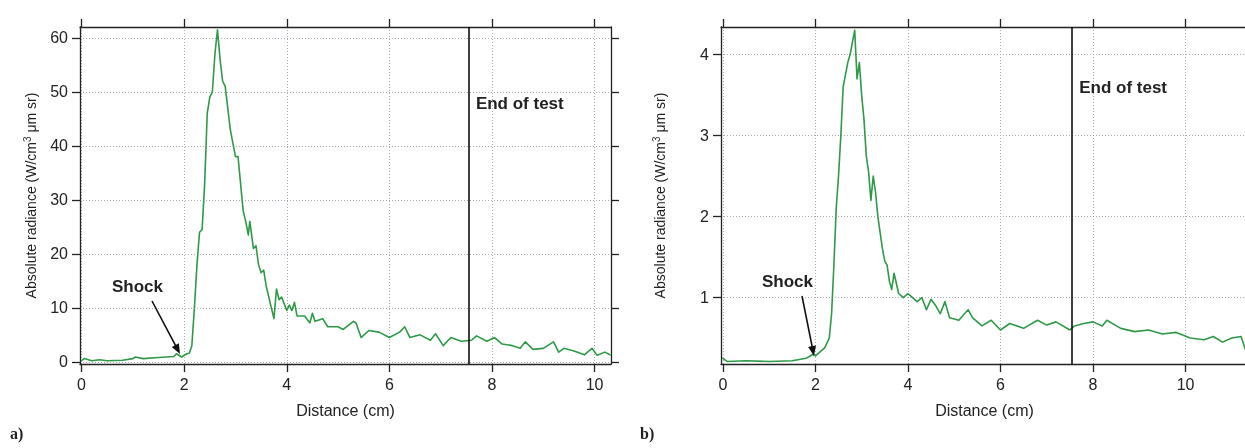 The width and height of the screenshot is (1245, 448). I want to click on y-tick-label: 20, so click(59, 254).